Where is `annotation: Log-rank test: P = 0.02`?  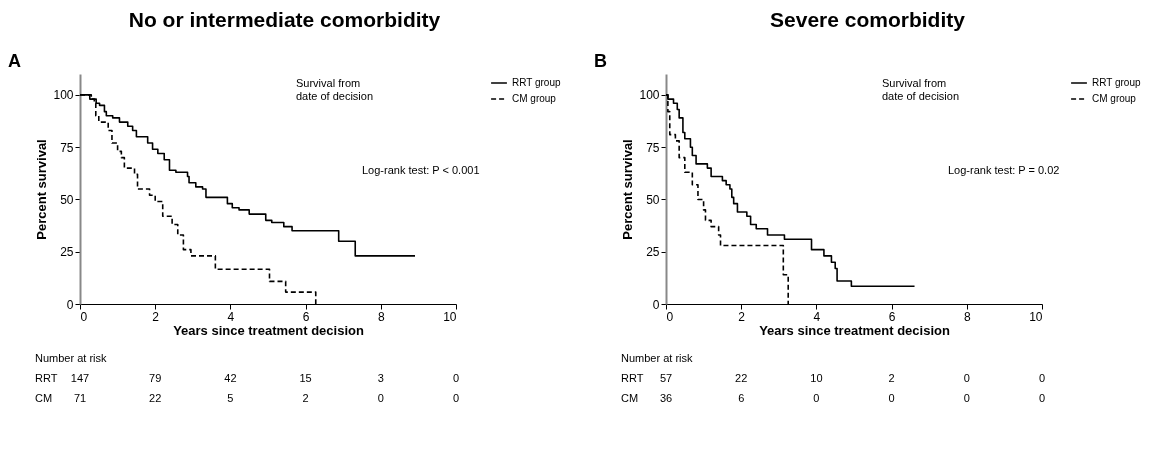 annotation: Log-rank test: P = 0.02 is located at coordinates (1004, 170).